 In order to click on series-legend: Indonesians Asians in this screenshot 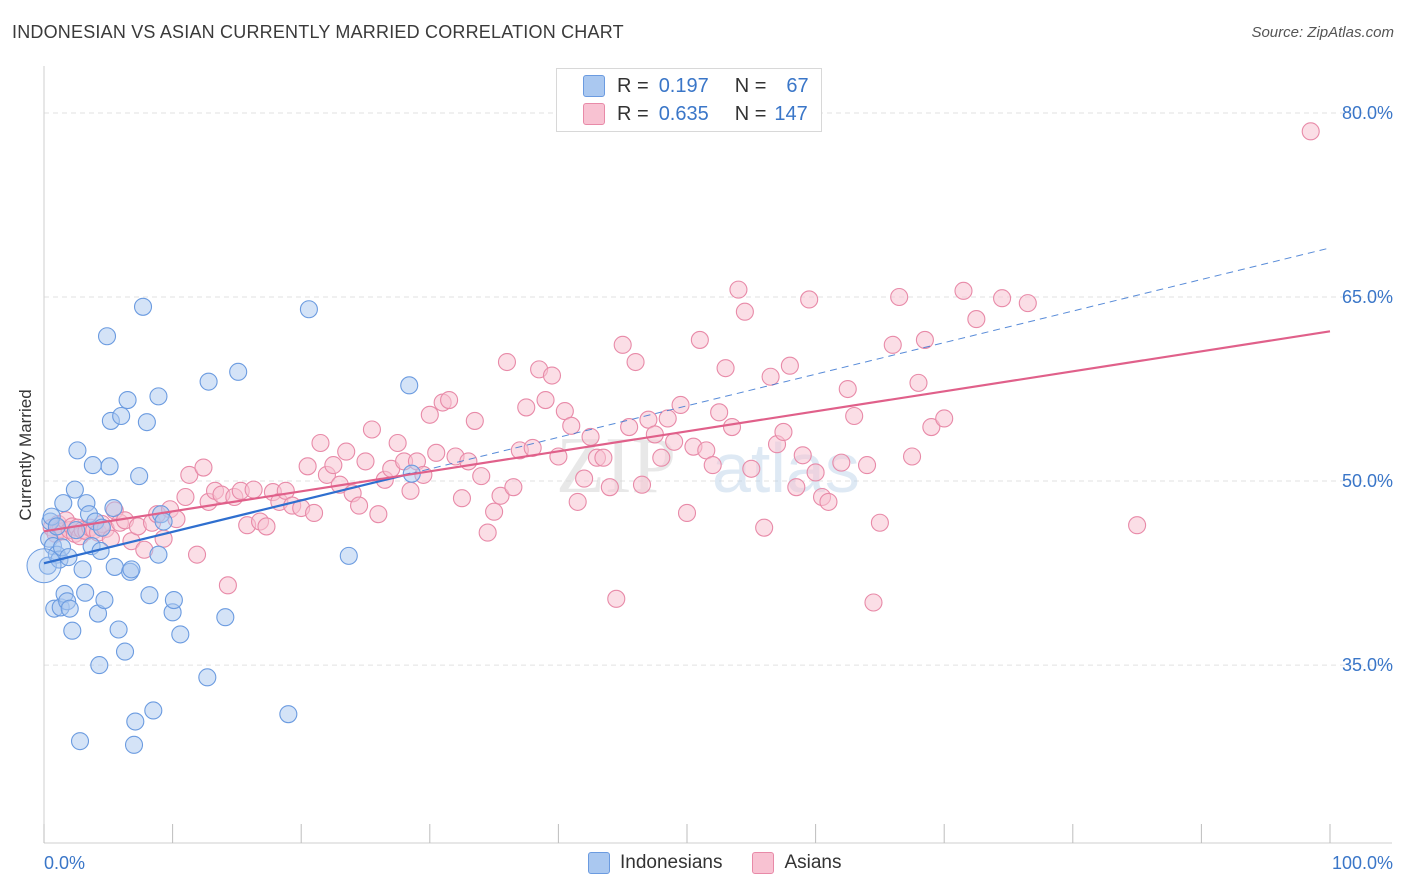, I will do `click(730, 863)`.